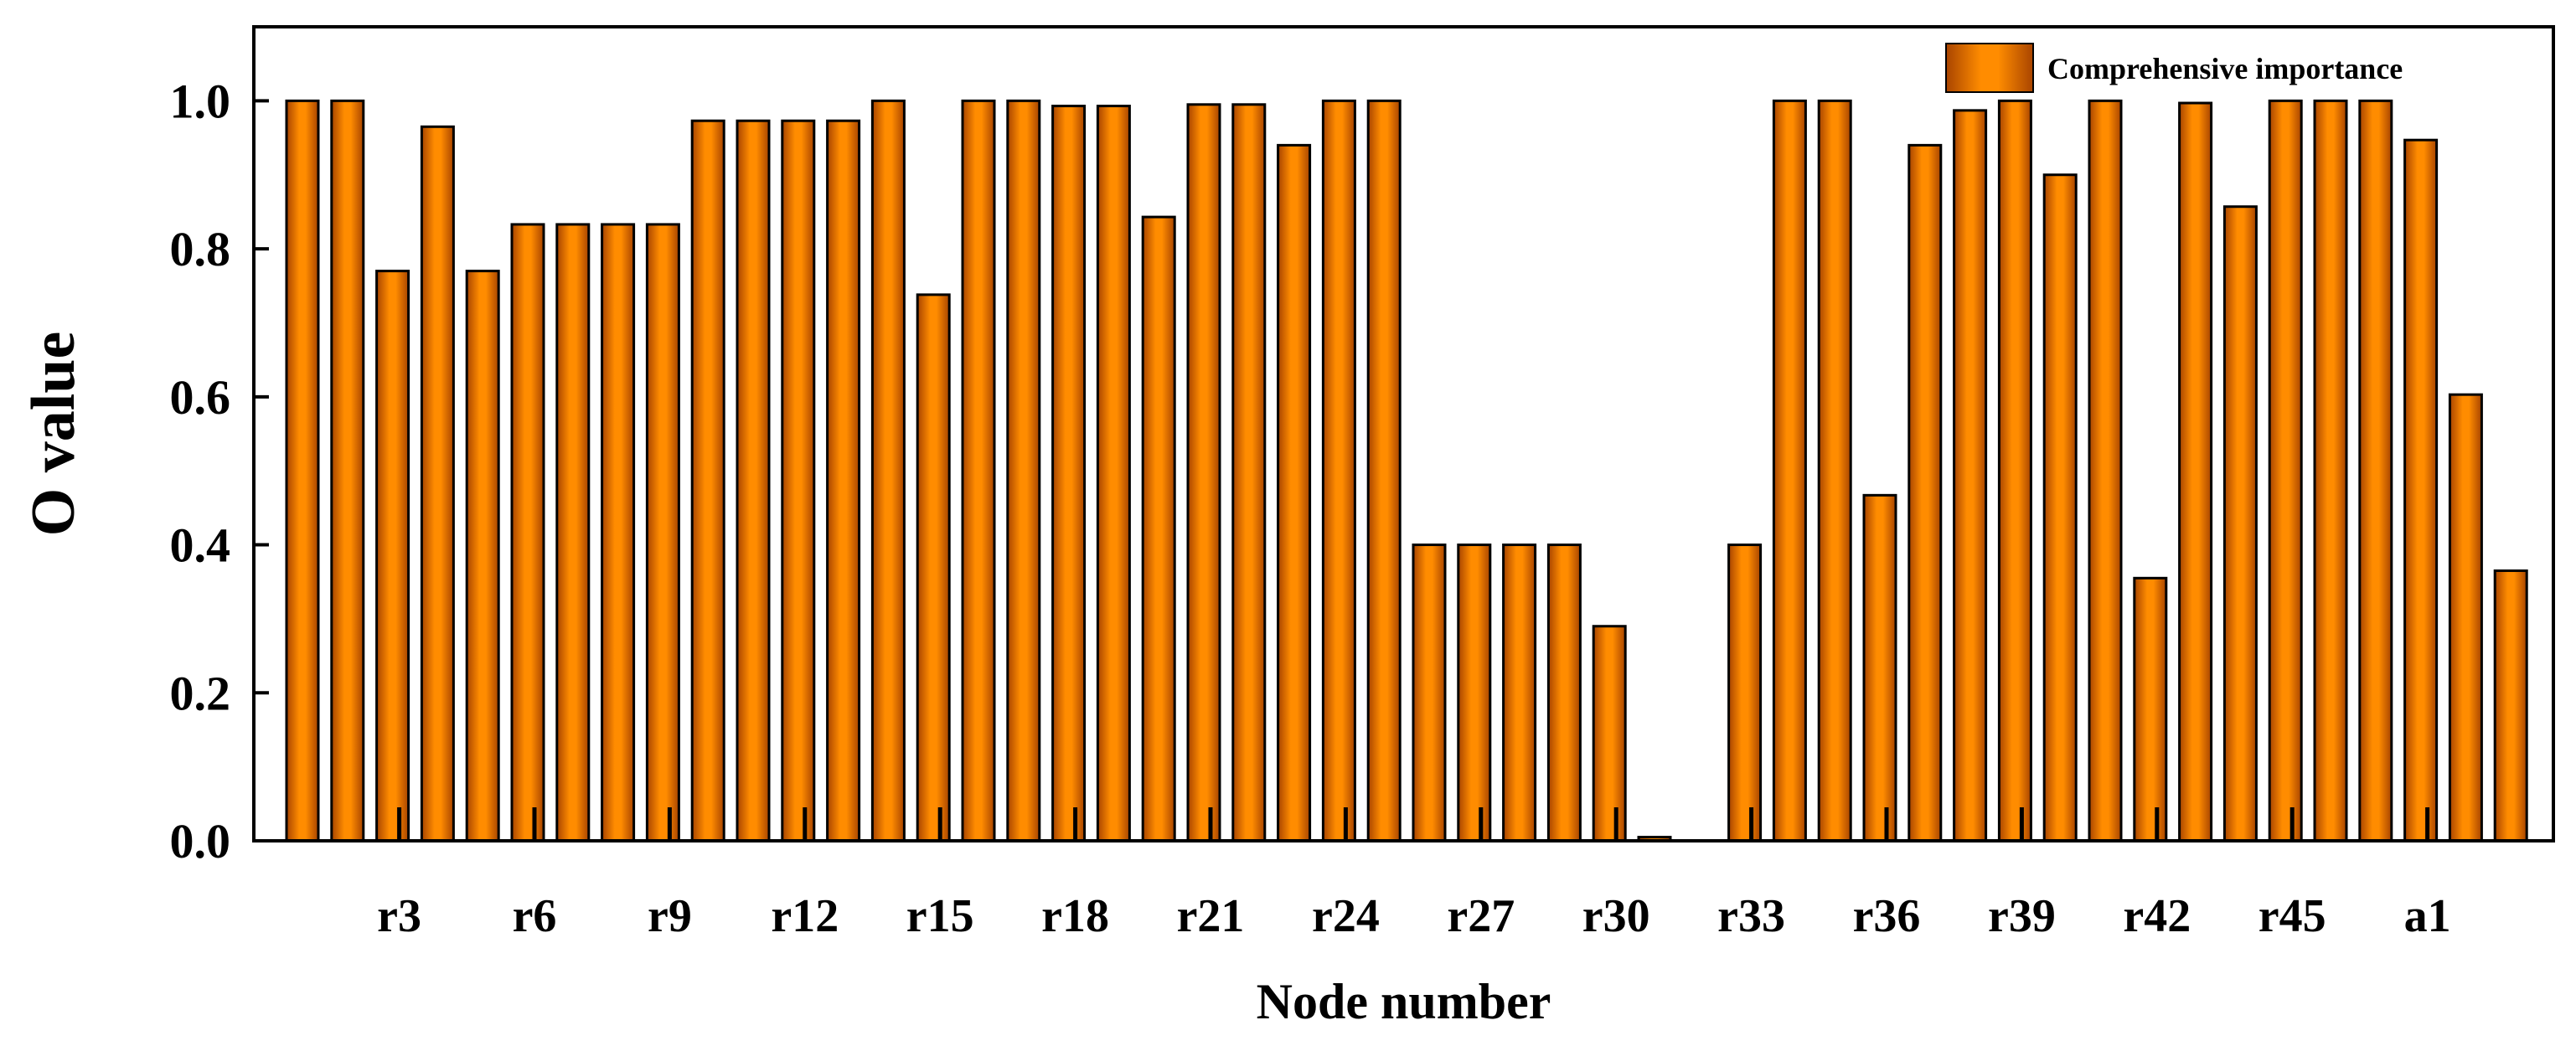 The height and width of the screenshot is (1046, 2576). I want to click on bar-r35, so click(1834, 471).